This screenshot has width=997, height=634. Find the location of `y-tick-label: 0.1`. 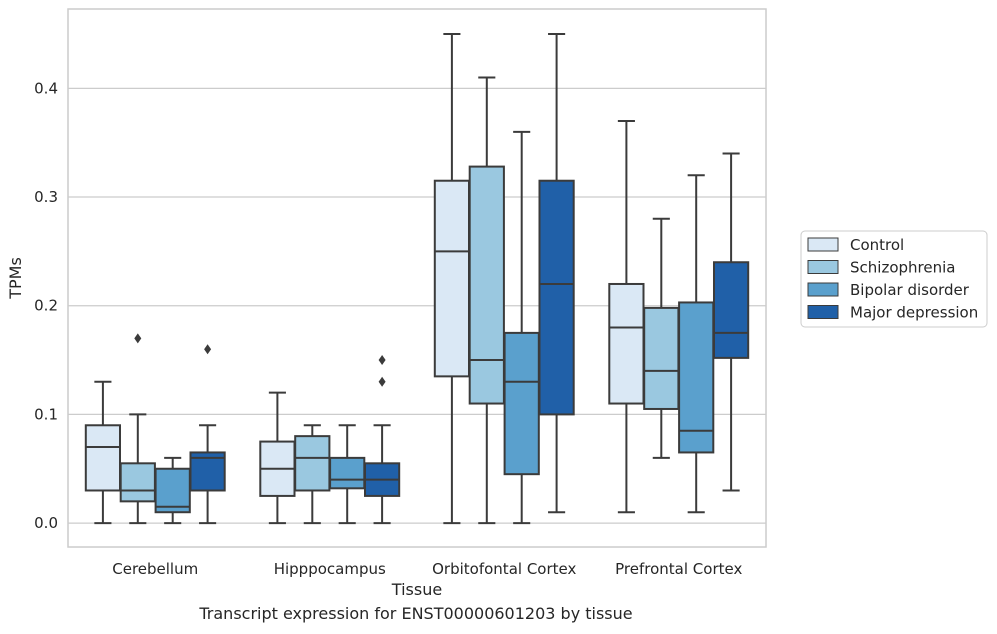

y-tick-label: 0.1 is located at coordinates (46, 414).